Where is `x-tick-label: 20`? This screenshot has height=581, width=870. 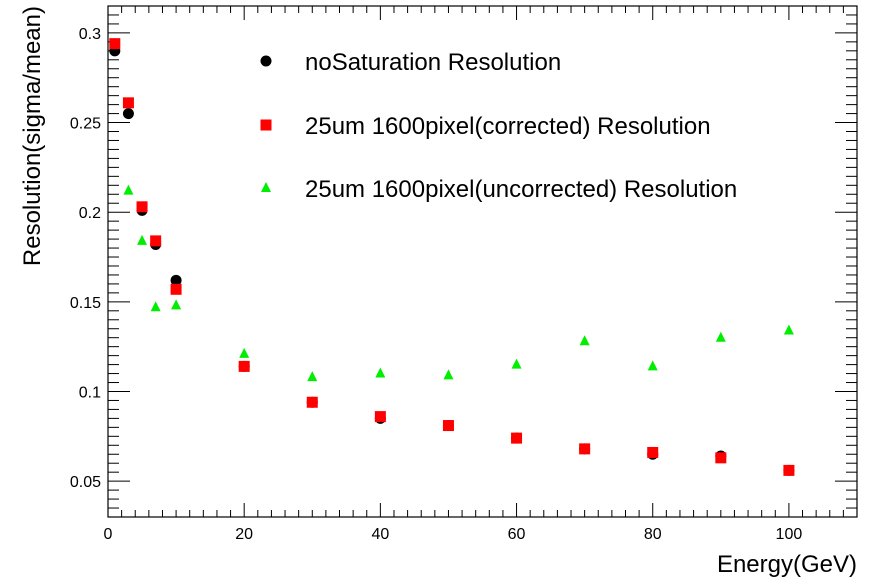 x-tick-label: 20 is located at coordinates (244, 534).